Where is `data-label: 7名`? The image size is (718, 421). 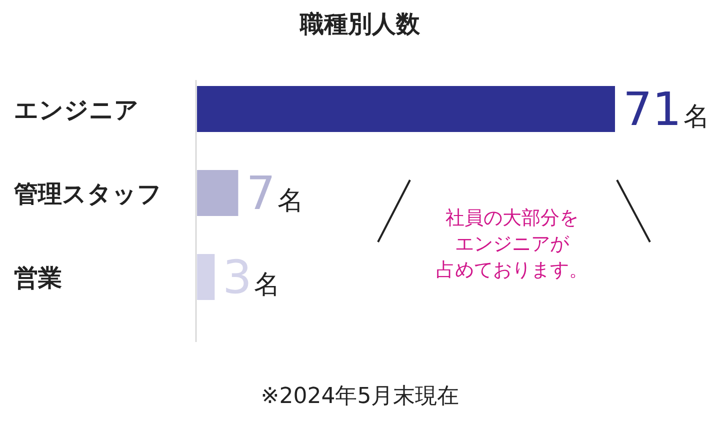
data-label: 7名 is located at coordinates (275, 193).